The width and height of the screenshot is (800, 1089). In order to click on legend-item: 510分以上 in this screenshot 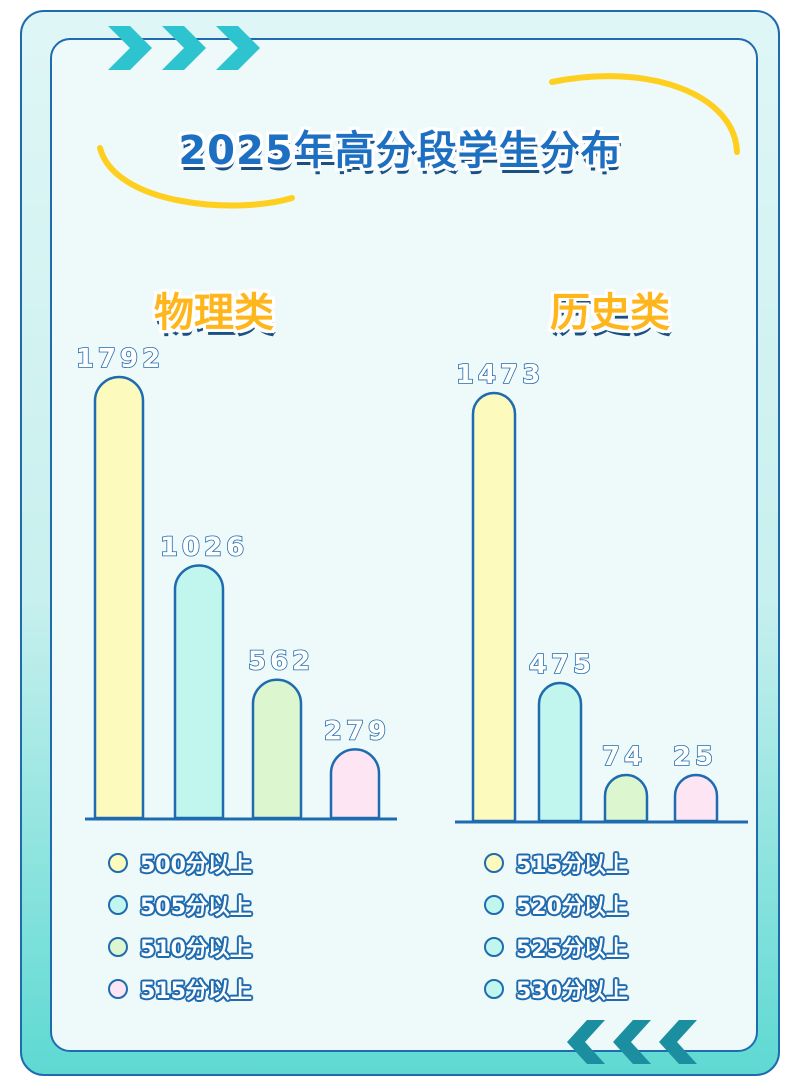, I will do `click(180, 947)`.